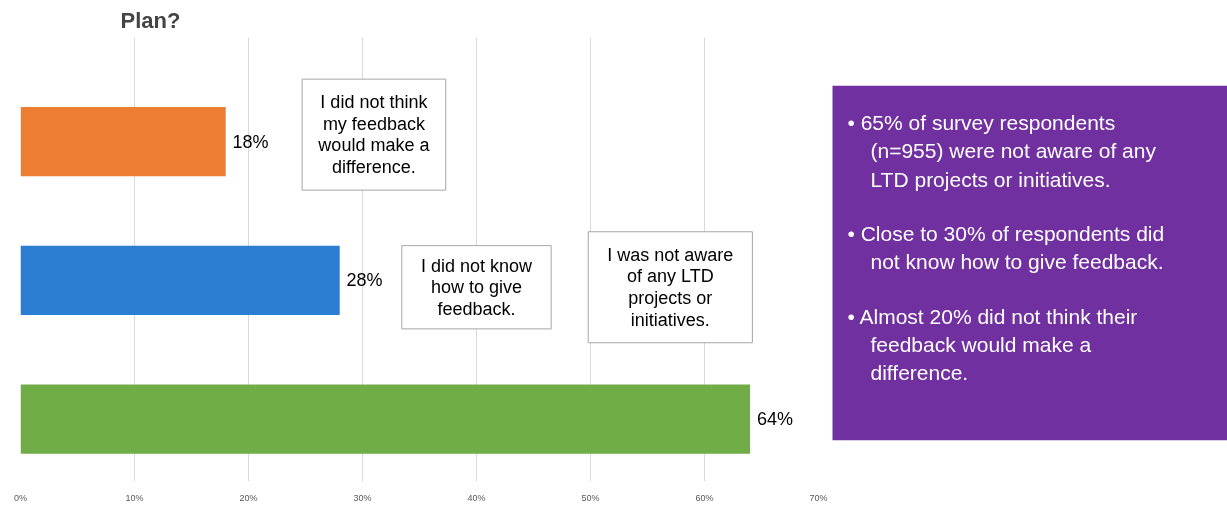 The width and height of the screenshot is (1227, 508). I want to click on annotation: I did not know how to give feedback., so click(477, 287).